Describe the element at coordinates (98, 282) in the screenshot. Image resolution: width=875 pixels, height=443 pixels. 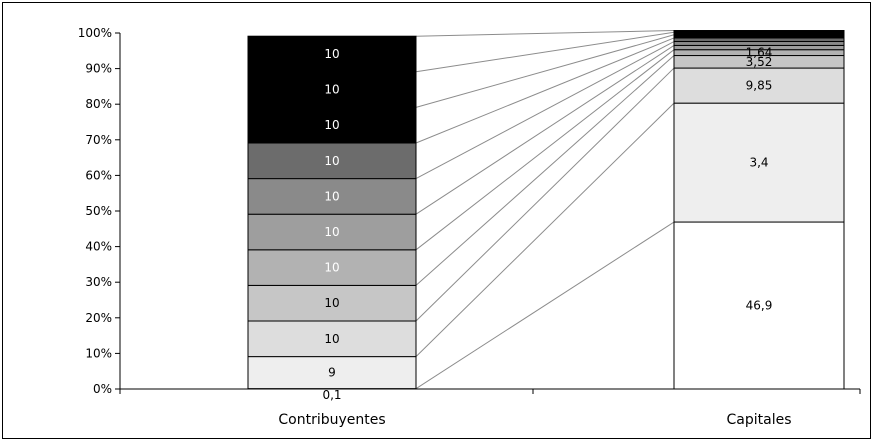
I see `y-tick-label: 30%` at that location.